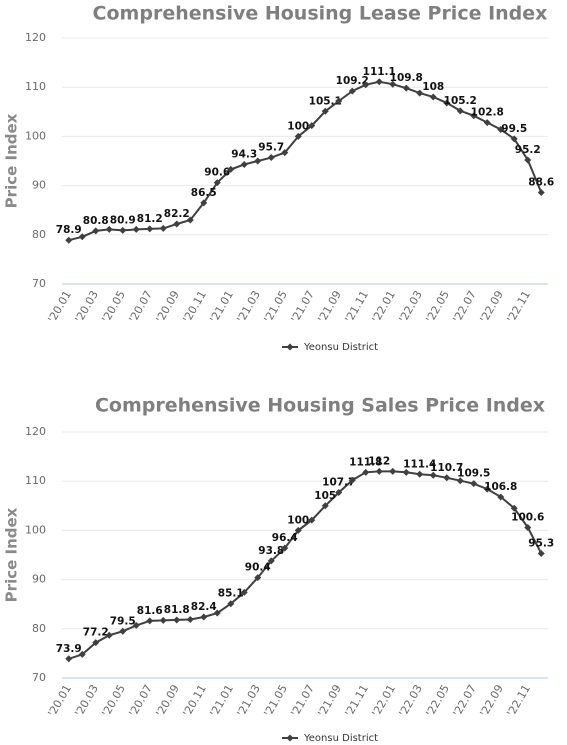  I want to click on data-label: 105, so click(325, 496).